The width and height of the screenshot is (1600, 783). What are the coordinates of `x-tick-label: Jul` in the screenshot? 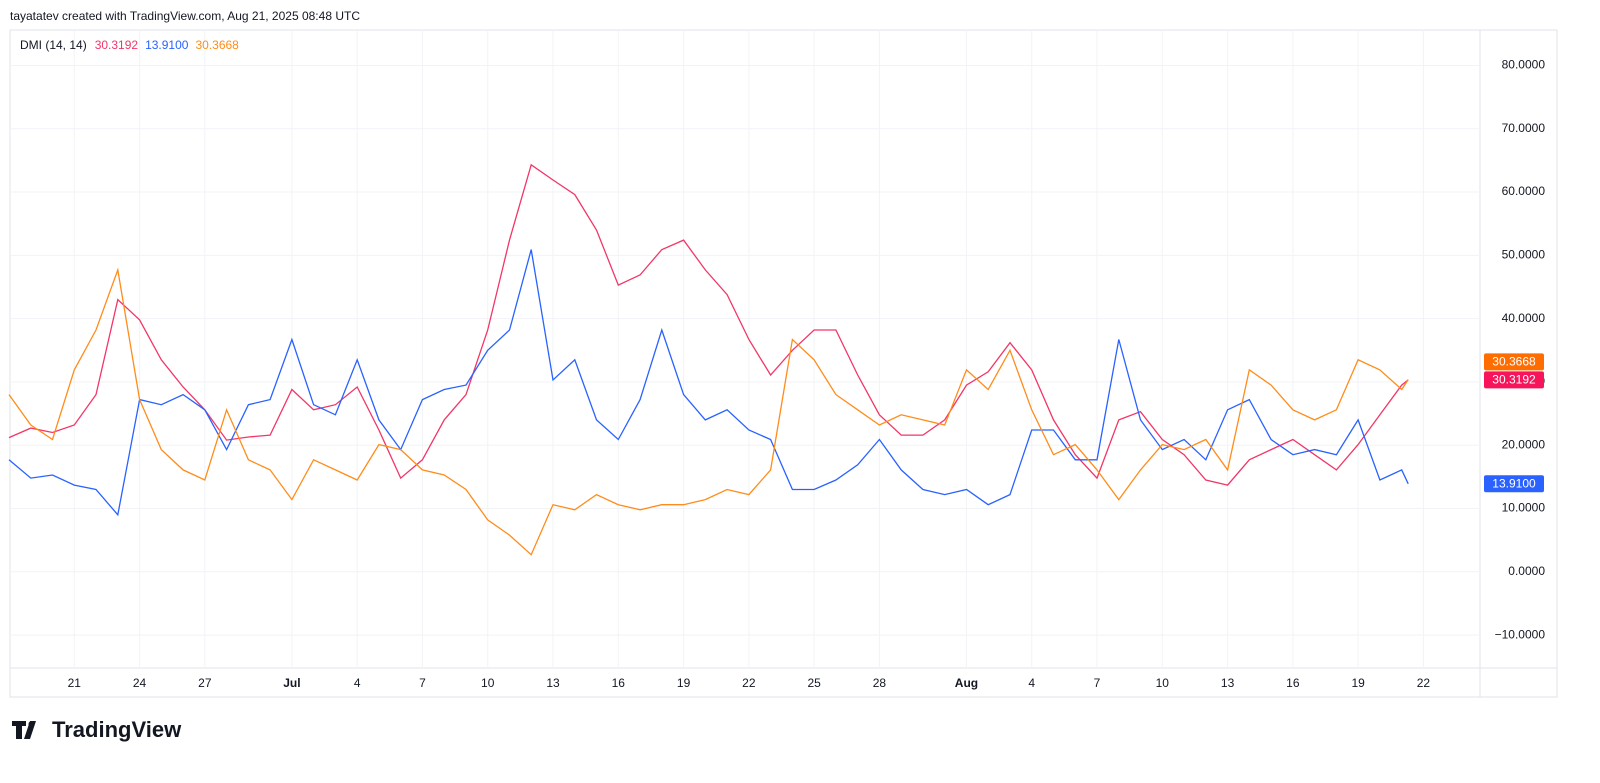 It's located at (291, 683).